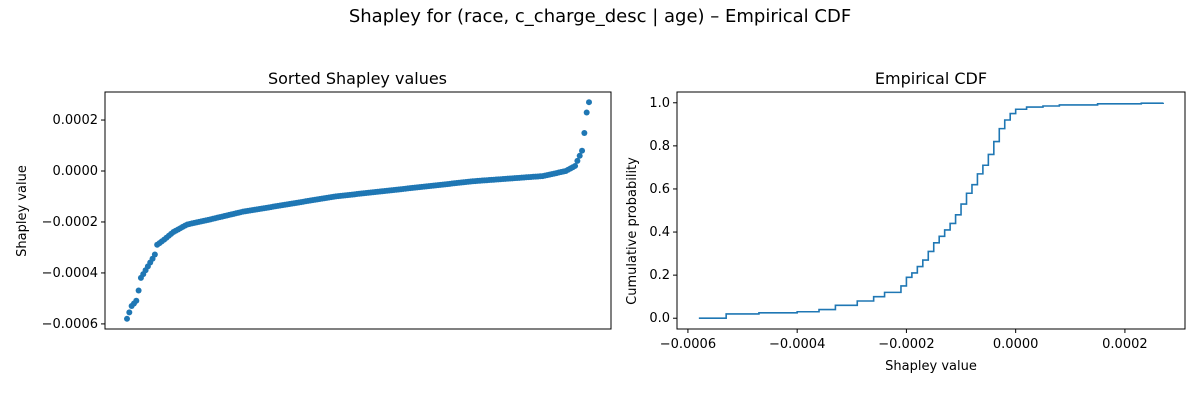 The height and width of the screenshot is (400, 1200). I want to click on left-y-tick-label: −0.0002, so click(70, 222).